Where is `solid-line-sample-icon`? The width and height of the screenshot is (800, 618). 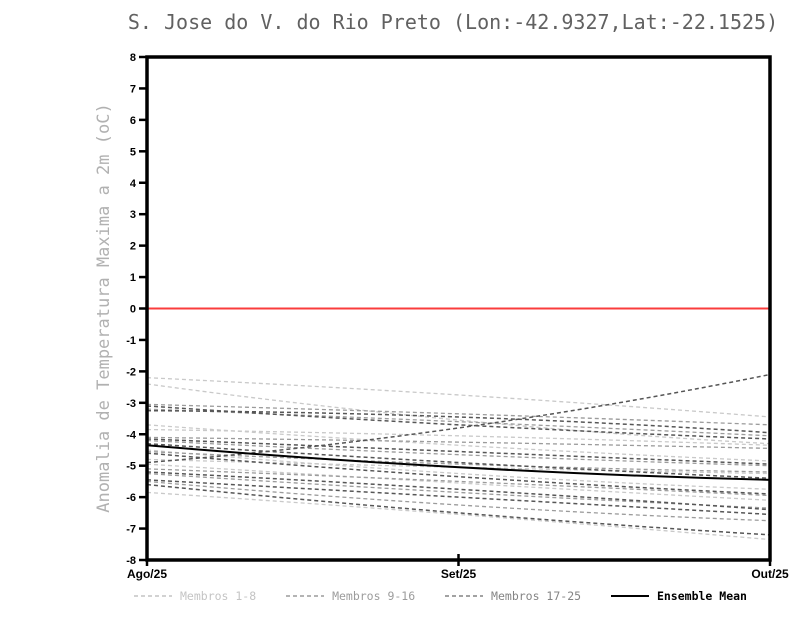 solid-line-sample-icon is located at coordinates (629, 596).